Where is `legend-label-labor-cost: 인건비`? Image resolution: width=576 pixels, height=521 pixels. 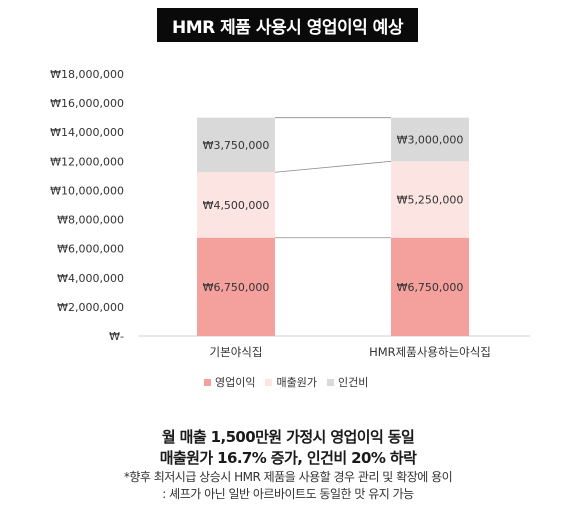
legend-label-labor-cost: 인건비 is located at coordinates (353, 382).